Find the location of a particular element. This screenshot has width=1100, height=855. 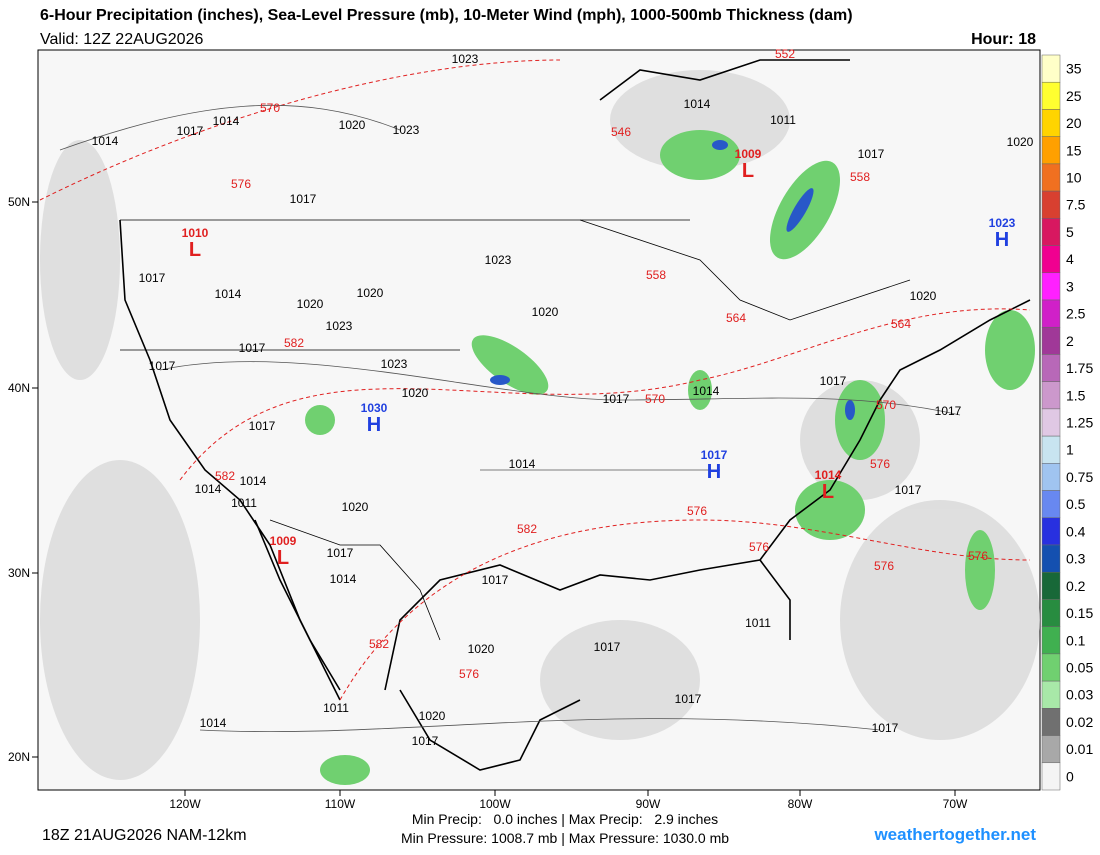

colorbar-label: 0 is located at coordinates (1070, 776).